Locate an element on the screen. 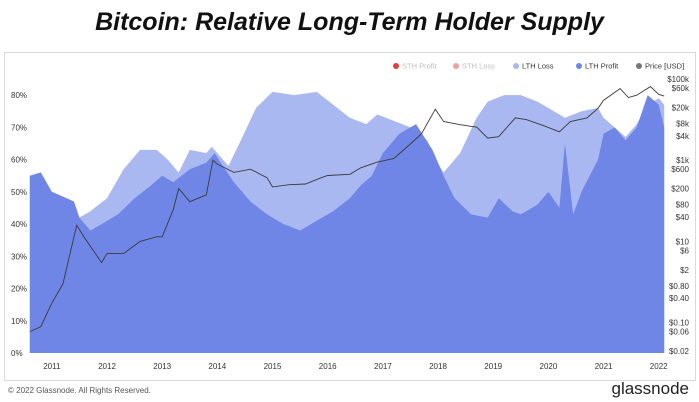 Image resolution: width=699 pixels, height=402 pixels. x-tick-label: 2013 is located at coordinates (162, 366).